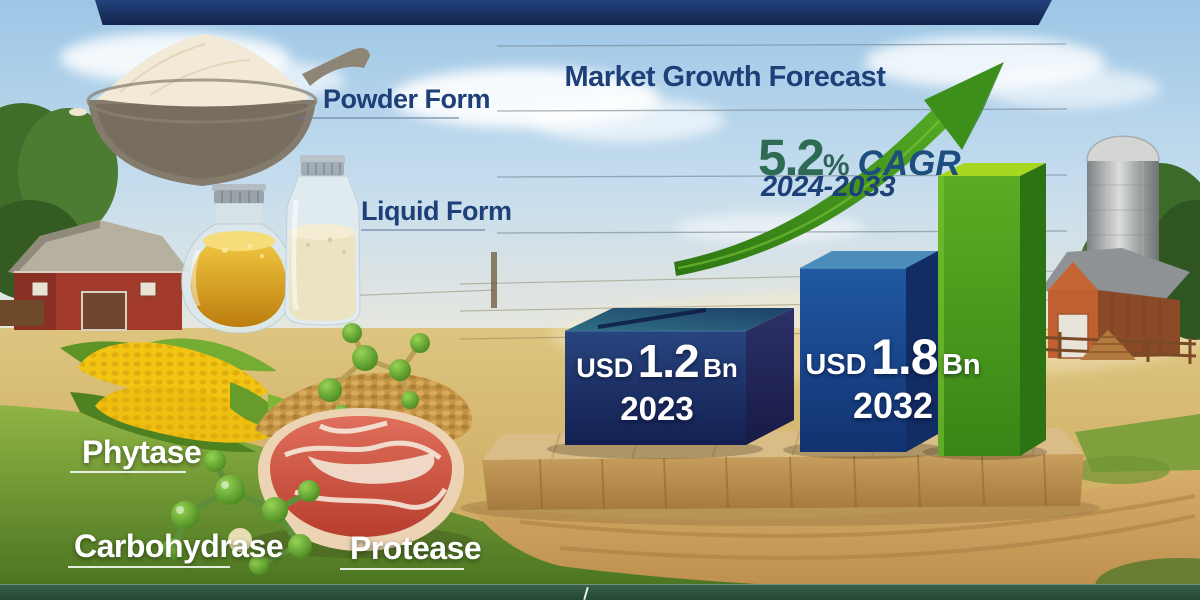 The width and height of the screenshot is (1200, 600). What do you see at coordinates (436, 211) in the screenshot?
I see `liquid-form-label: Liquid Form` at bounding box center [436, 211].